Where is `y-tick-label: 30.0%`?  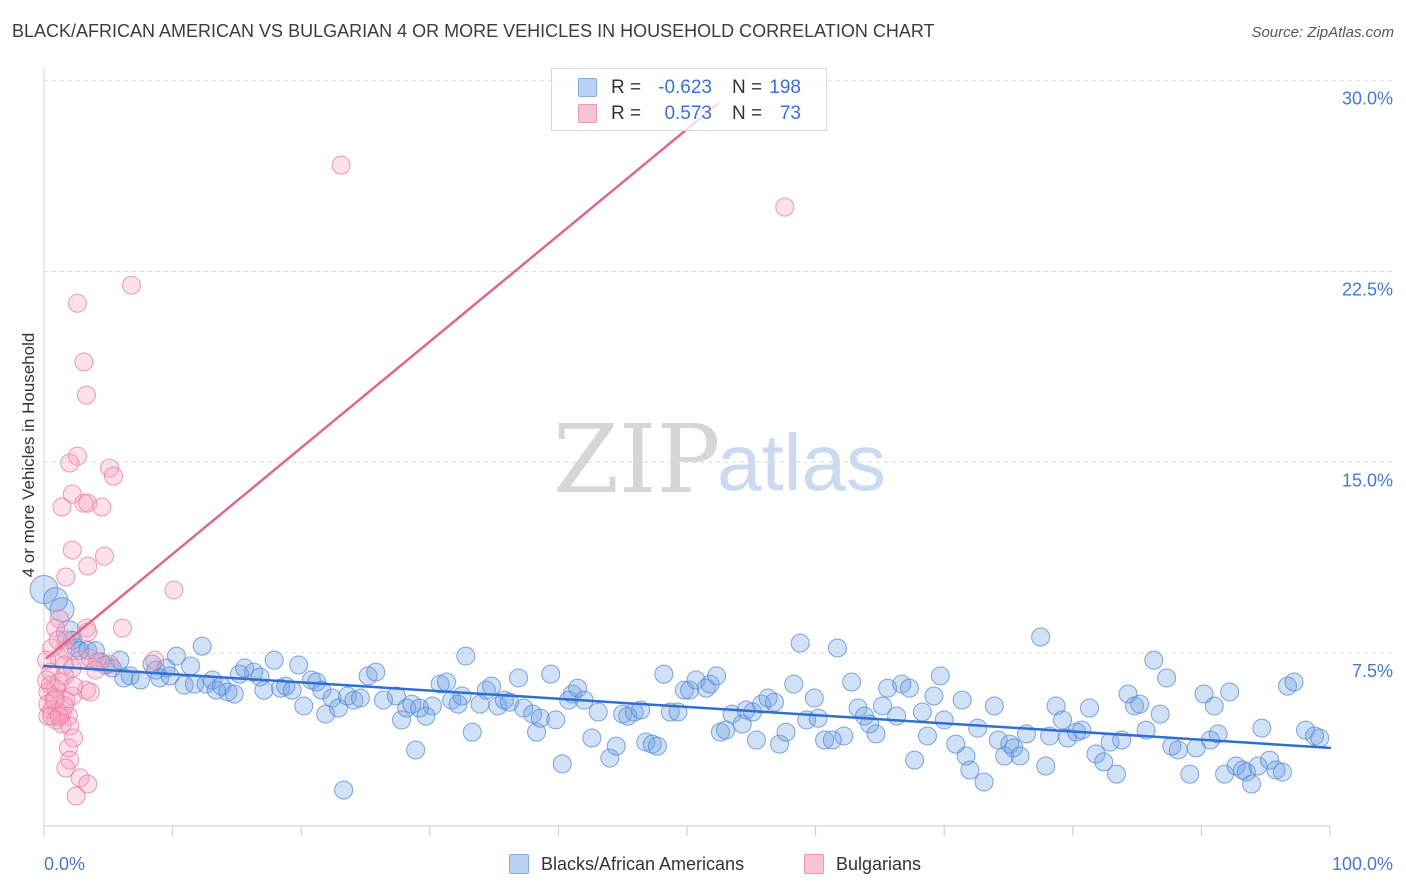
y-tick-label: 30.0% is located at coordinates (1367, 99).